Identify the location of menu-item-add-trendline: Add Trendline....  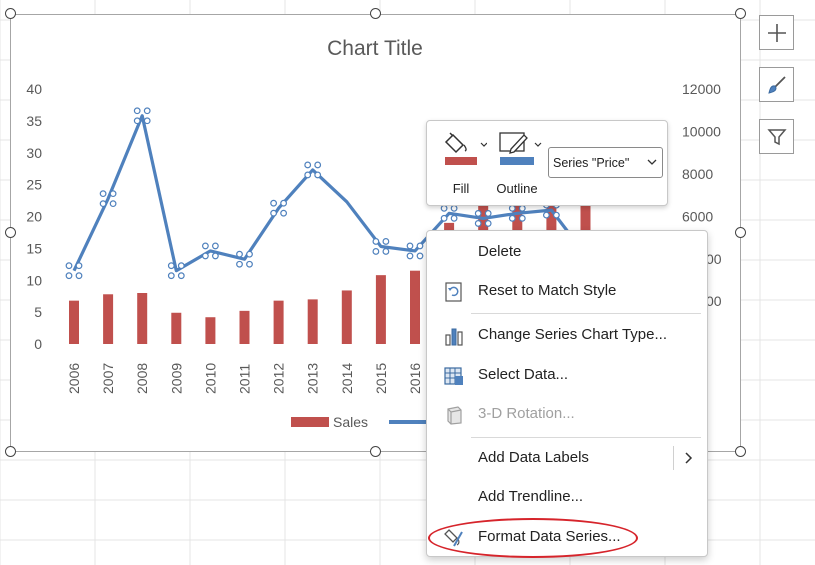
(567, 497).